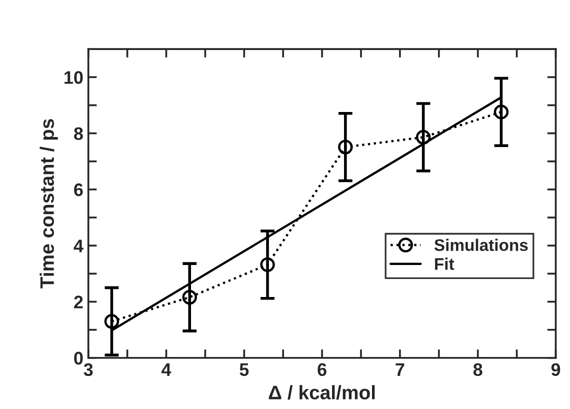  Describe the element at coordinates (73, 77) in the screenshot. I see `y-tick-label: 10` at that location.